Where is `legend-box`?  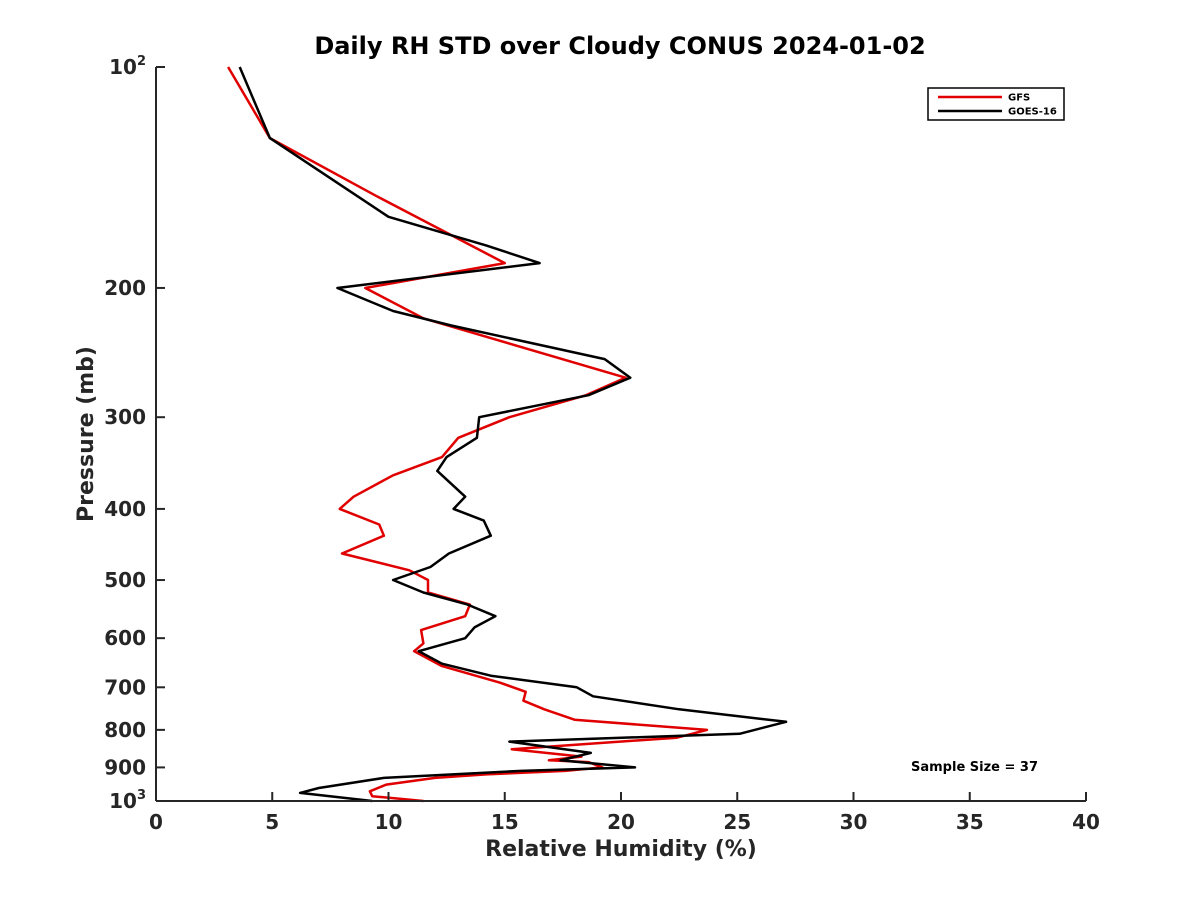
legend-box is located at coordinates (996, 104).